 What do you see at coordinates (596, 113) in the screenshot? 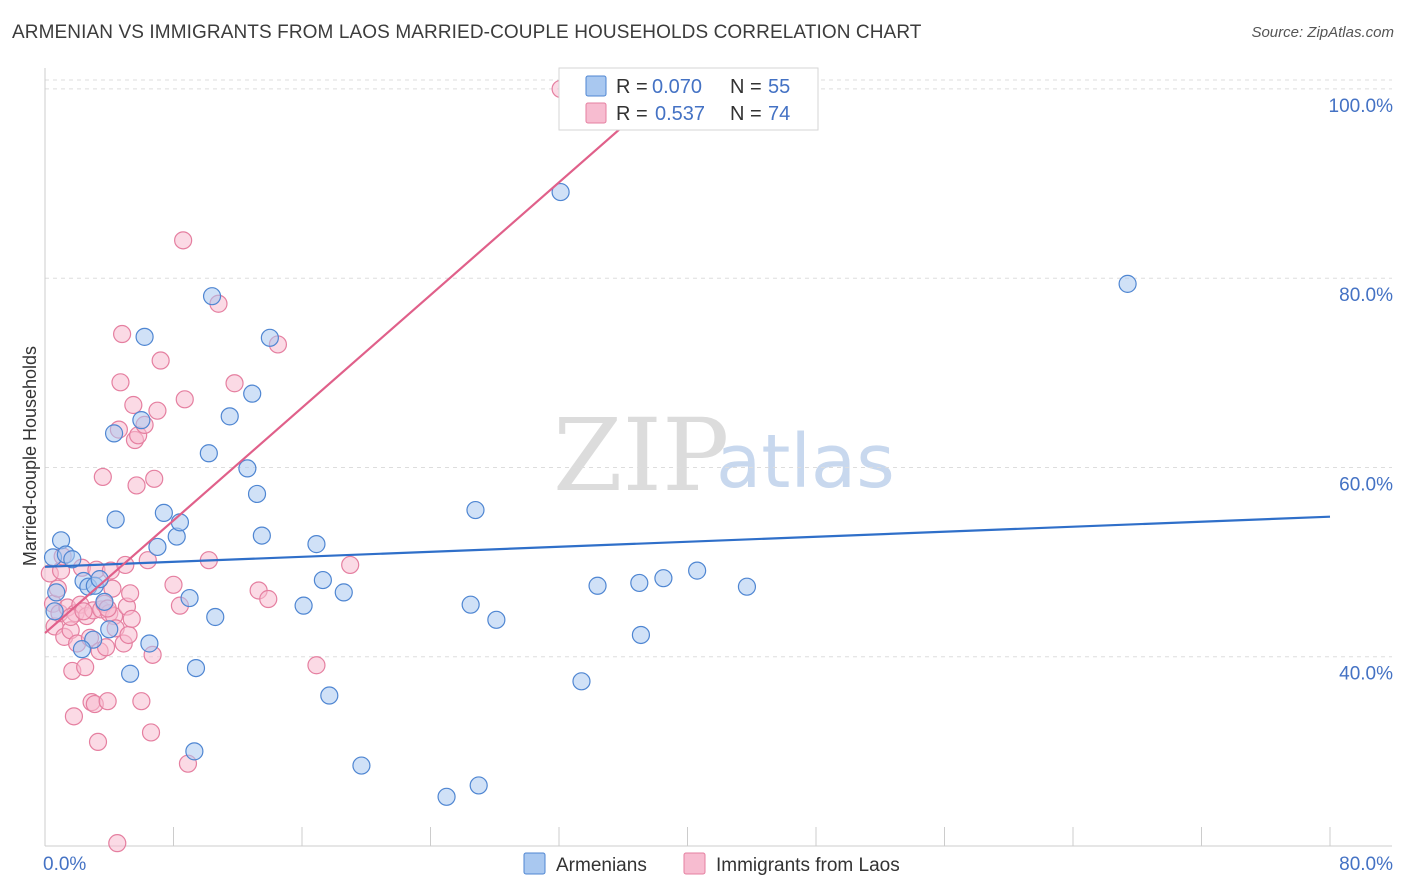
I see `legend-swatch-laos` at bounding box center [596, 113].